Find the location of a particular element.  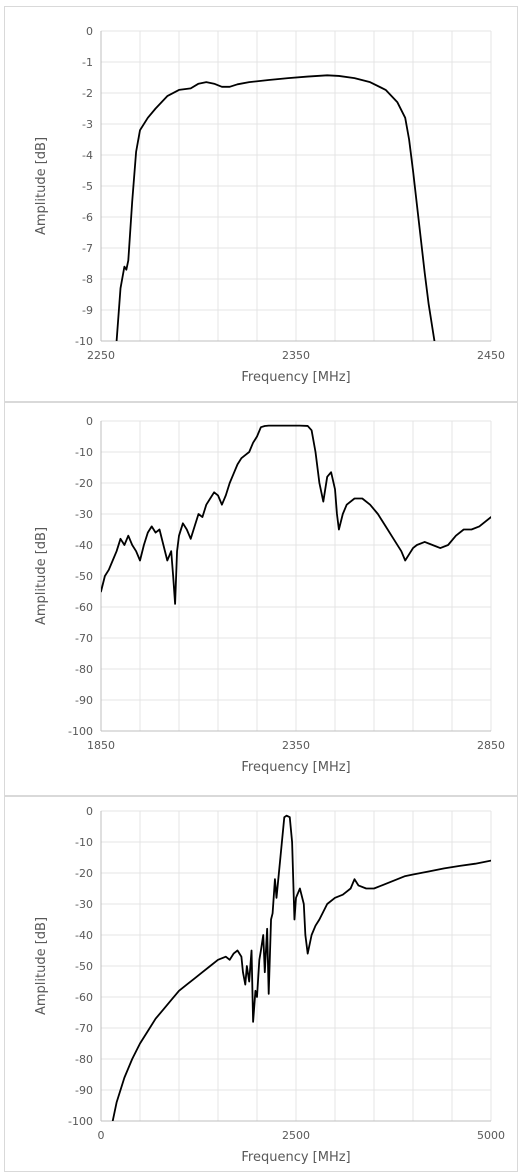

chart-2-y-tick-label: -30 is located at coordinates (84, 514).